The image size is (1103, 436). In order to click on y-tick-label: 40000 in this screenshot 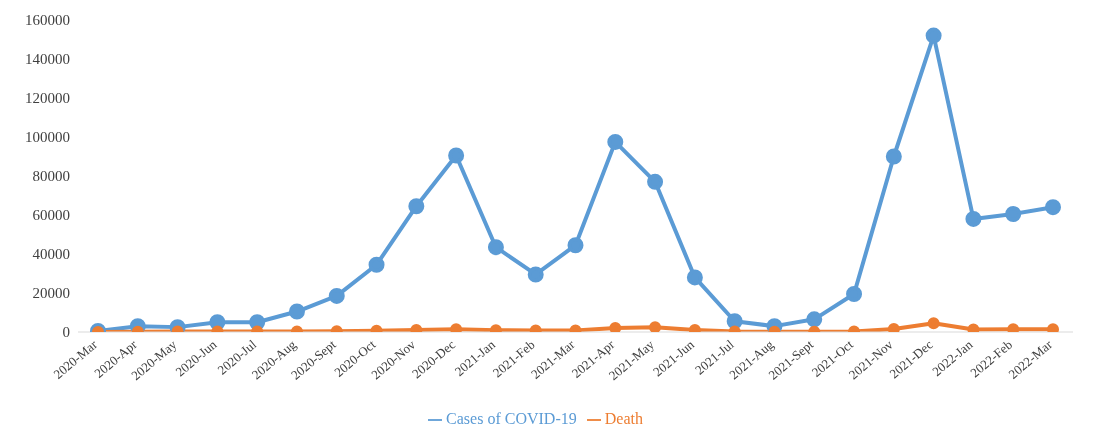, I will do `click(51, 254)`.